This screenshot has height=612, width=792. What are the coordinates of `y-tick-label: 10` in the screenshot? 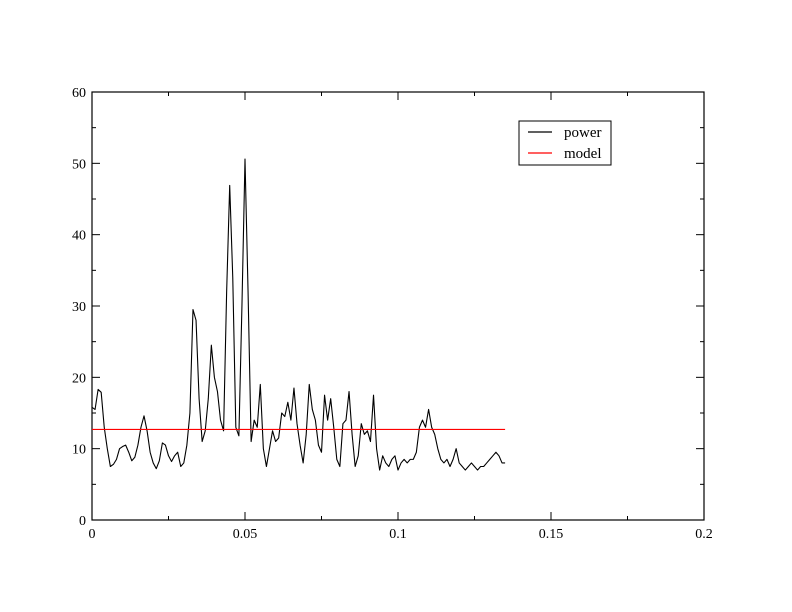 It's located at (79, 450).